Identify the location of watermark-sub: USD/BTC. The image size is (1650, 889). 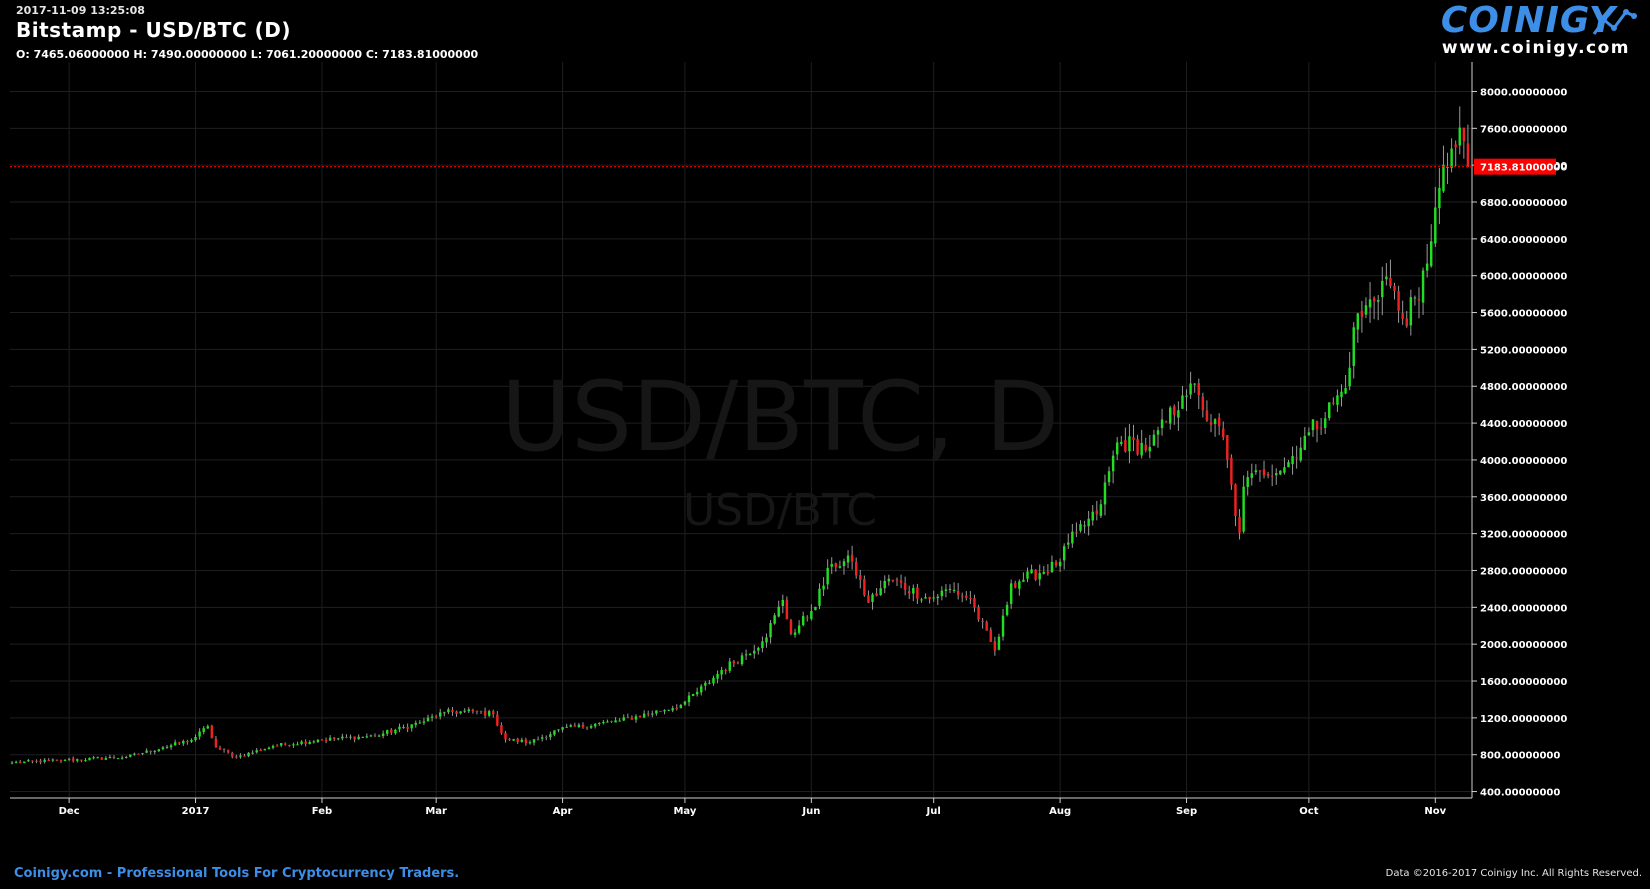
(780, 510).